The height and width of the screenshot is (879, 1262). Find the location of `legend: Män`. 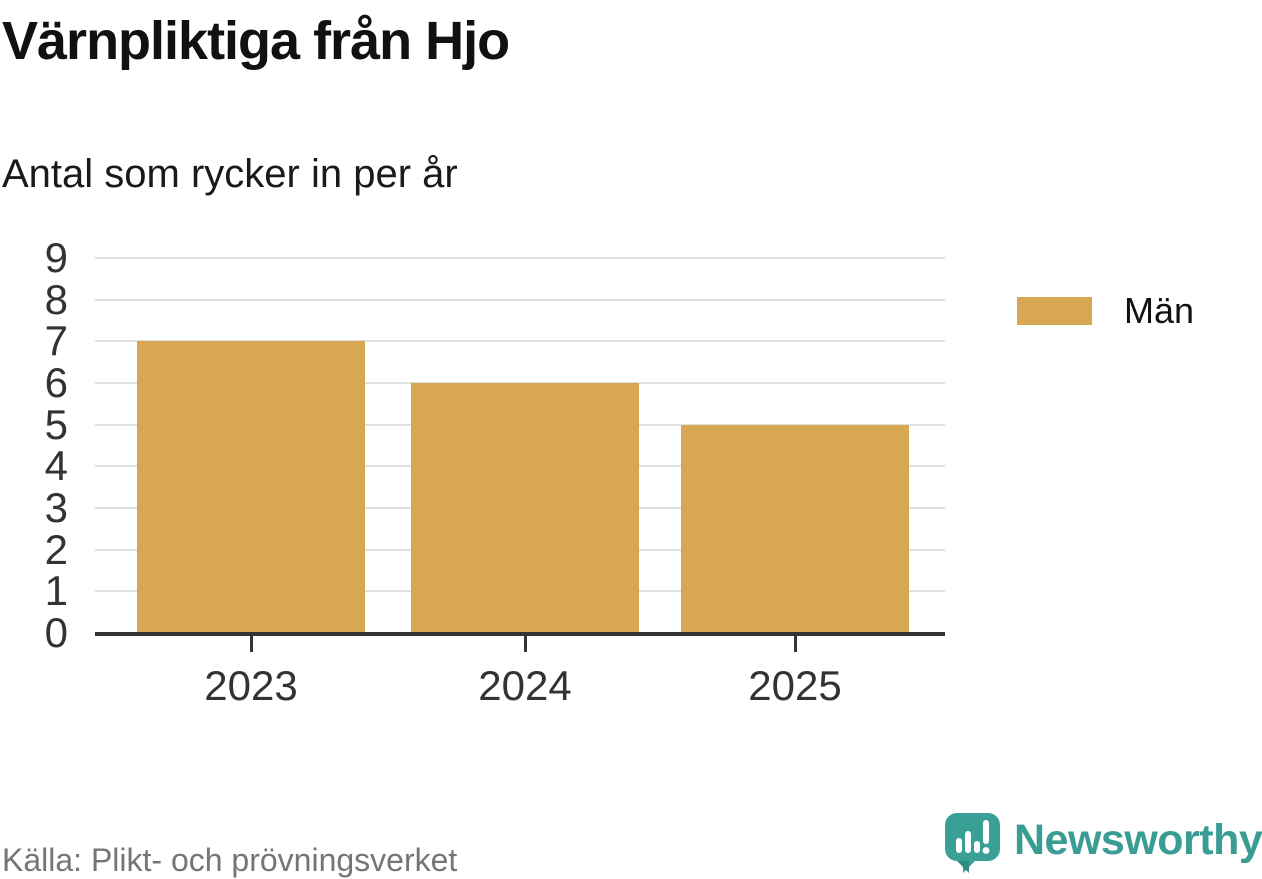

legend: Män is located at coordinates (1105, 311).